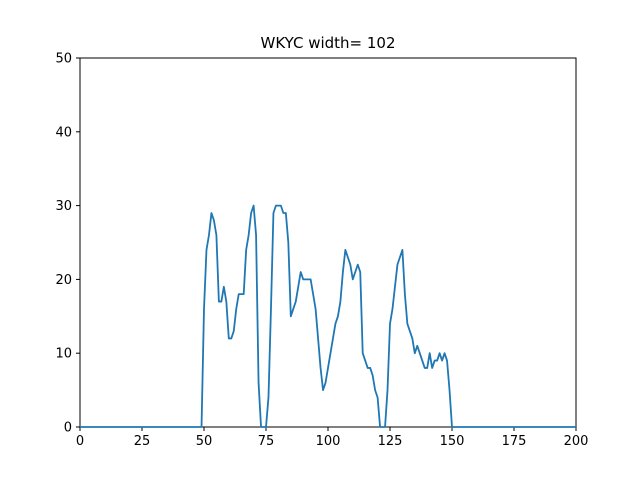  What do you see at coordinates (63, 280) in the screenshot?
I see `y-tick-label: 20` at bounding box center [63, 280].